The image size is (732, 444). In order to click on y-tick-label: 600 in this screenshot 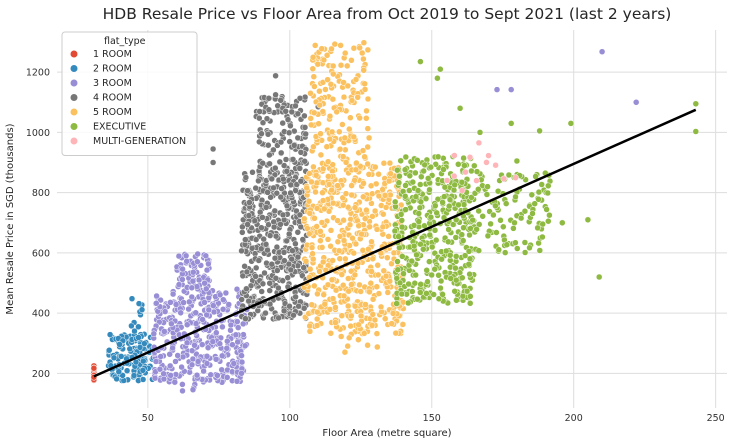, I will do `click(41, 253)`.